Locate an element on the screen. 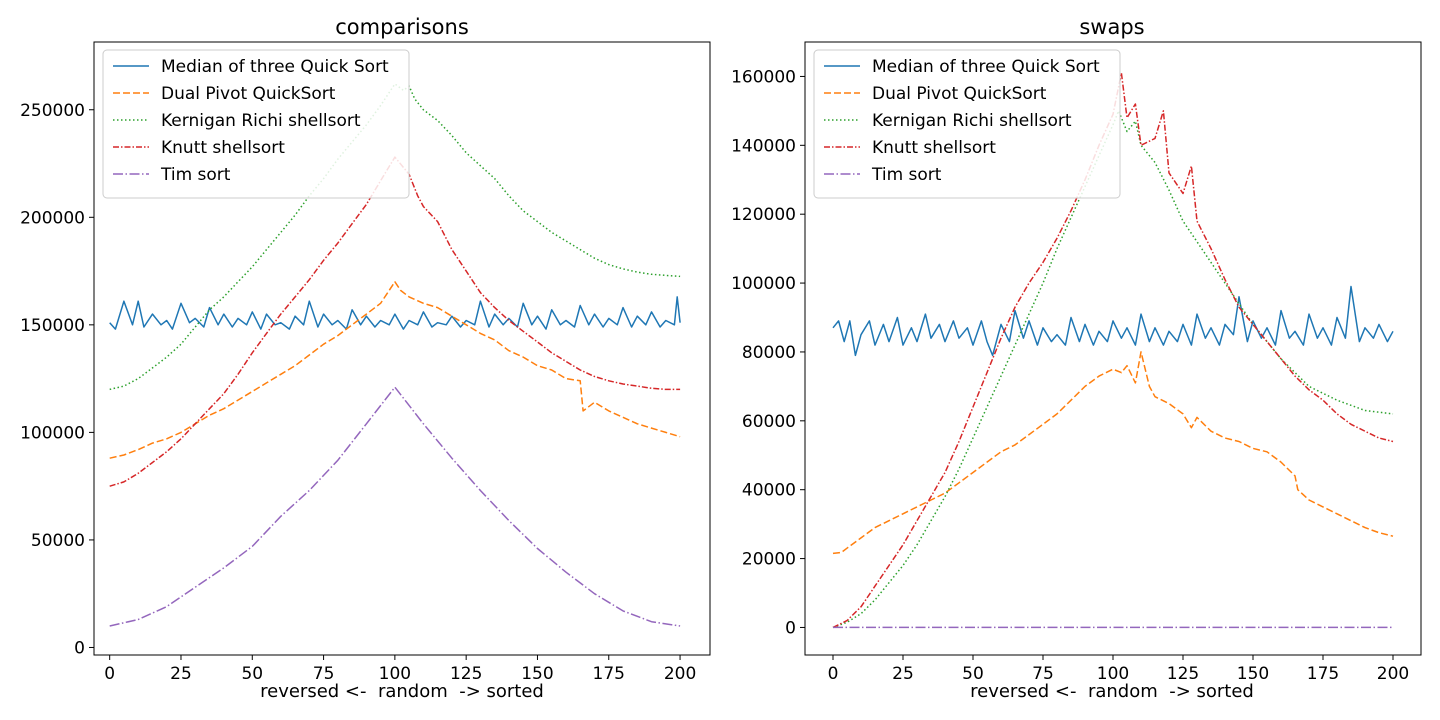 This screenshot has height=720, width=1440. swaps-x-tick-label: 175 is located at coordinates (1323, 674).